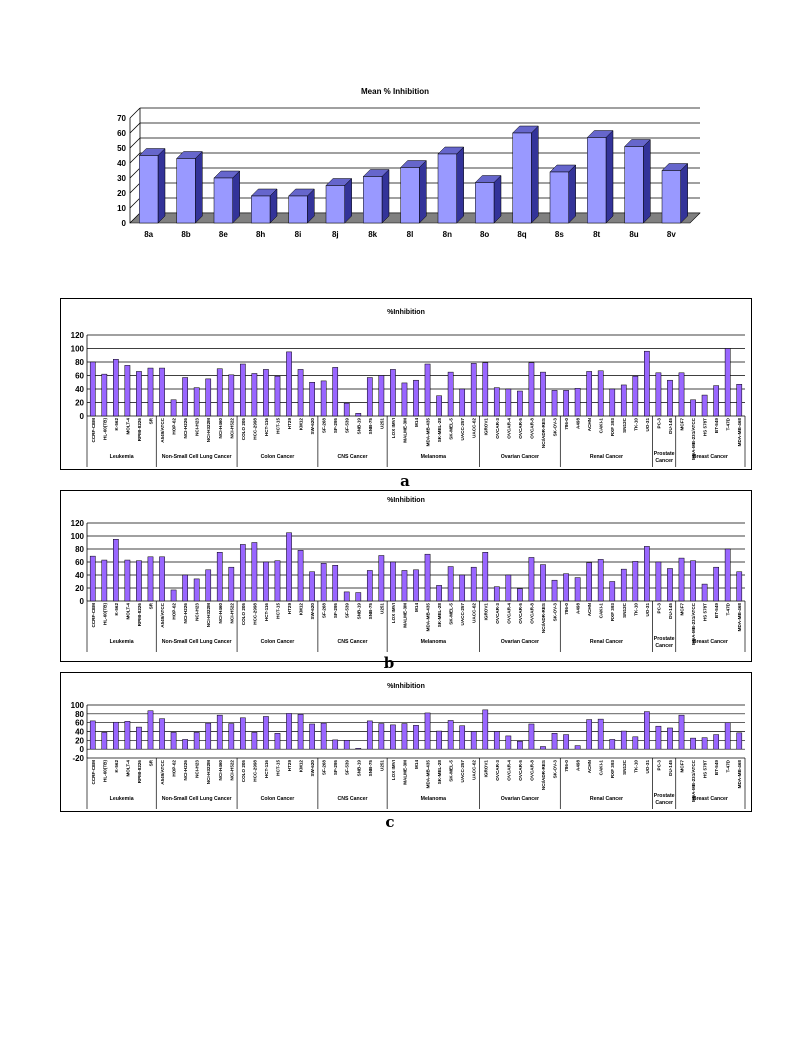 This screenshot has height=1057, width=793. I want to click on x-tick-label: UACC-257, so click(462, 429).